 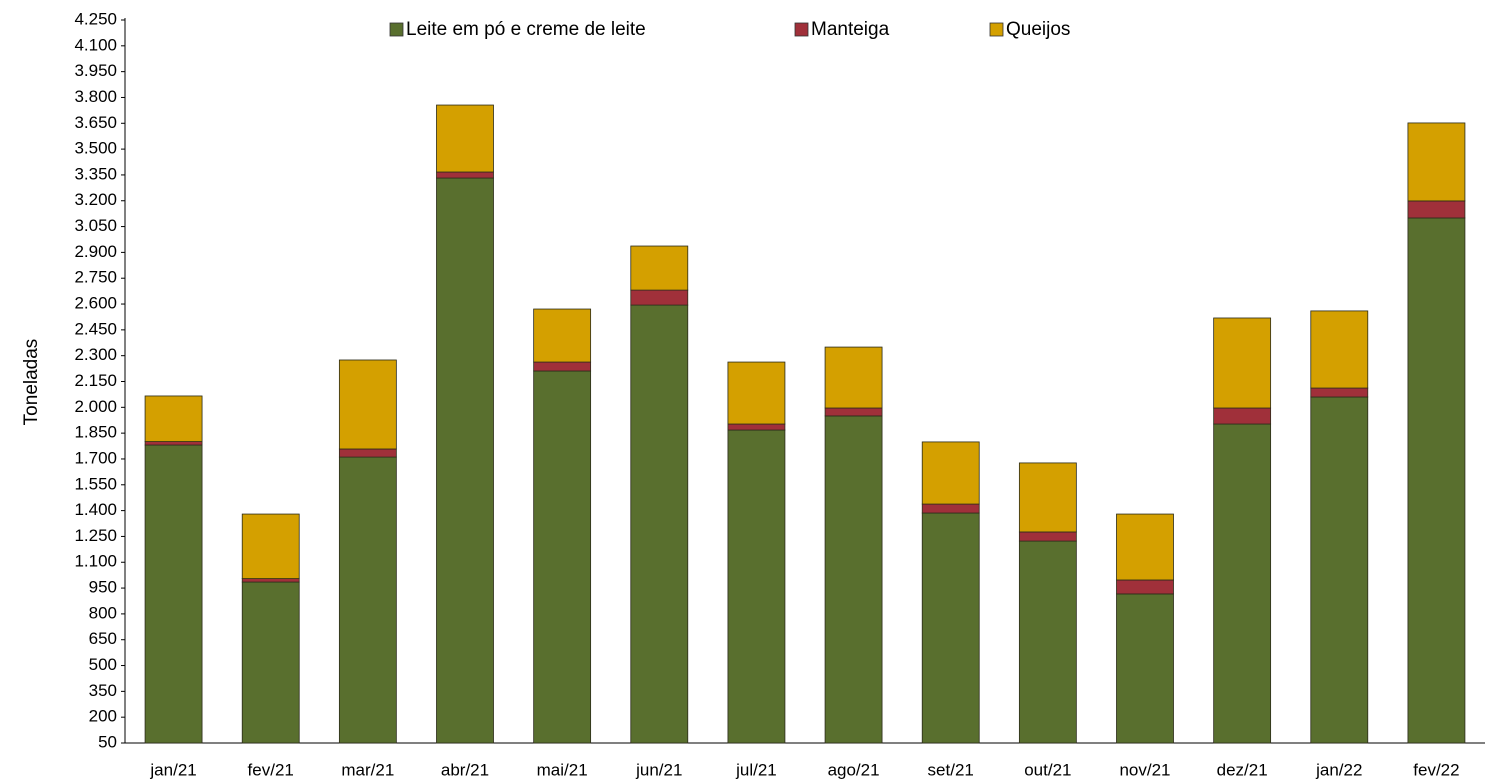 What do you see at coordinates (95, 122) in the screenshot?
I see `y-tick-label: 3.650` at bounding box center [95, 122].